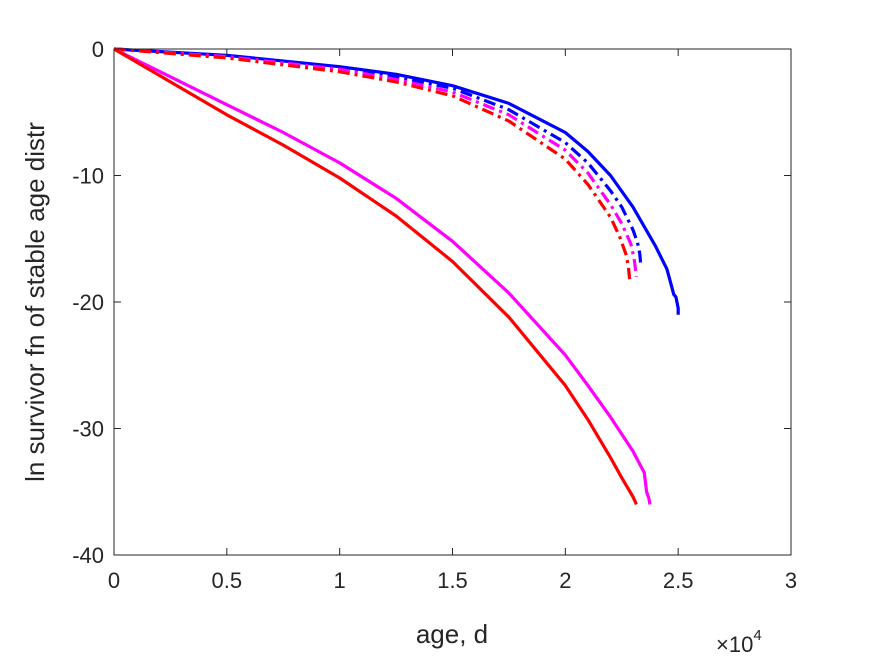 The height and width of the screenshot is (656, 875). What do you see at coordinates (88, 302) in the screenshot?
I see `y-tick-label: -20` at bounding box center [88, 302].